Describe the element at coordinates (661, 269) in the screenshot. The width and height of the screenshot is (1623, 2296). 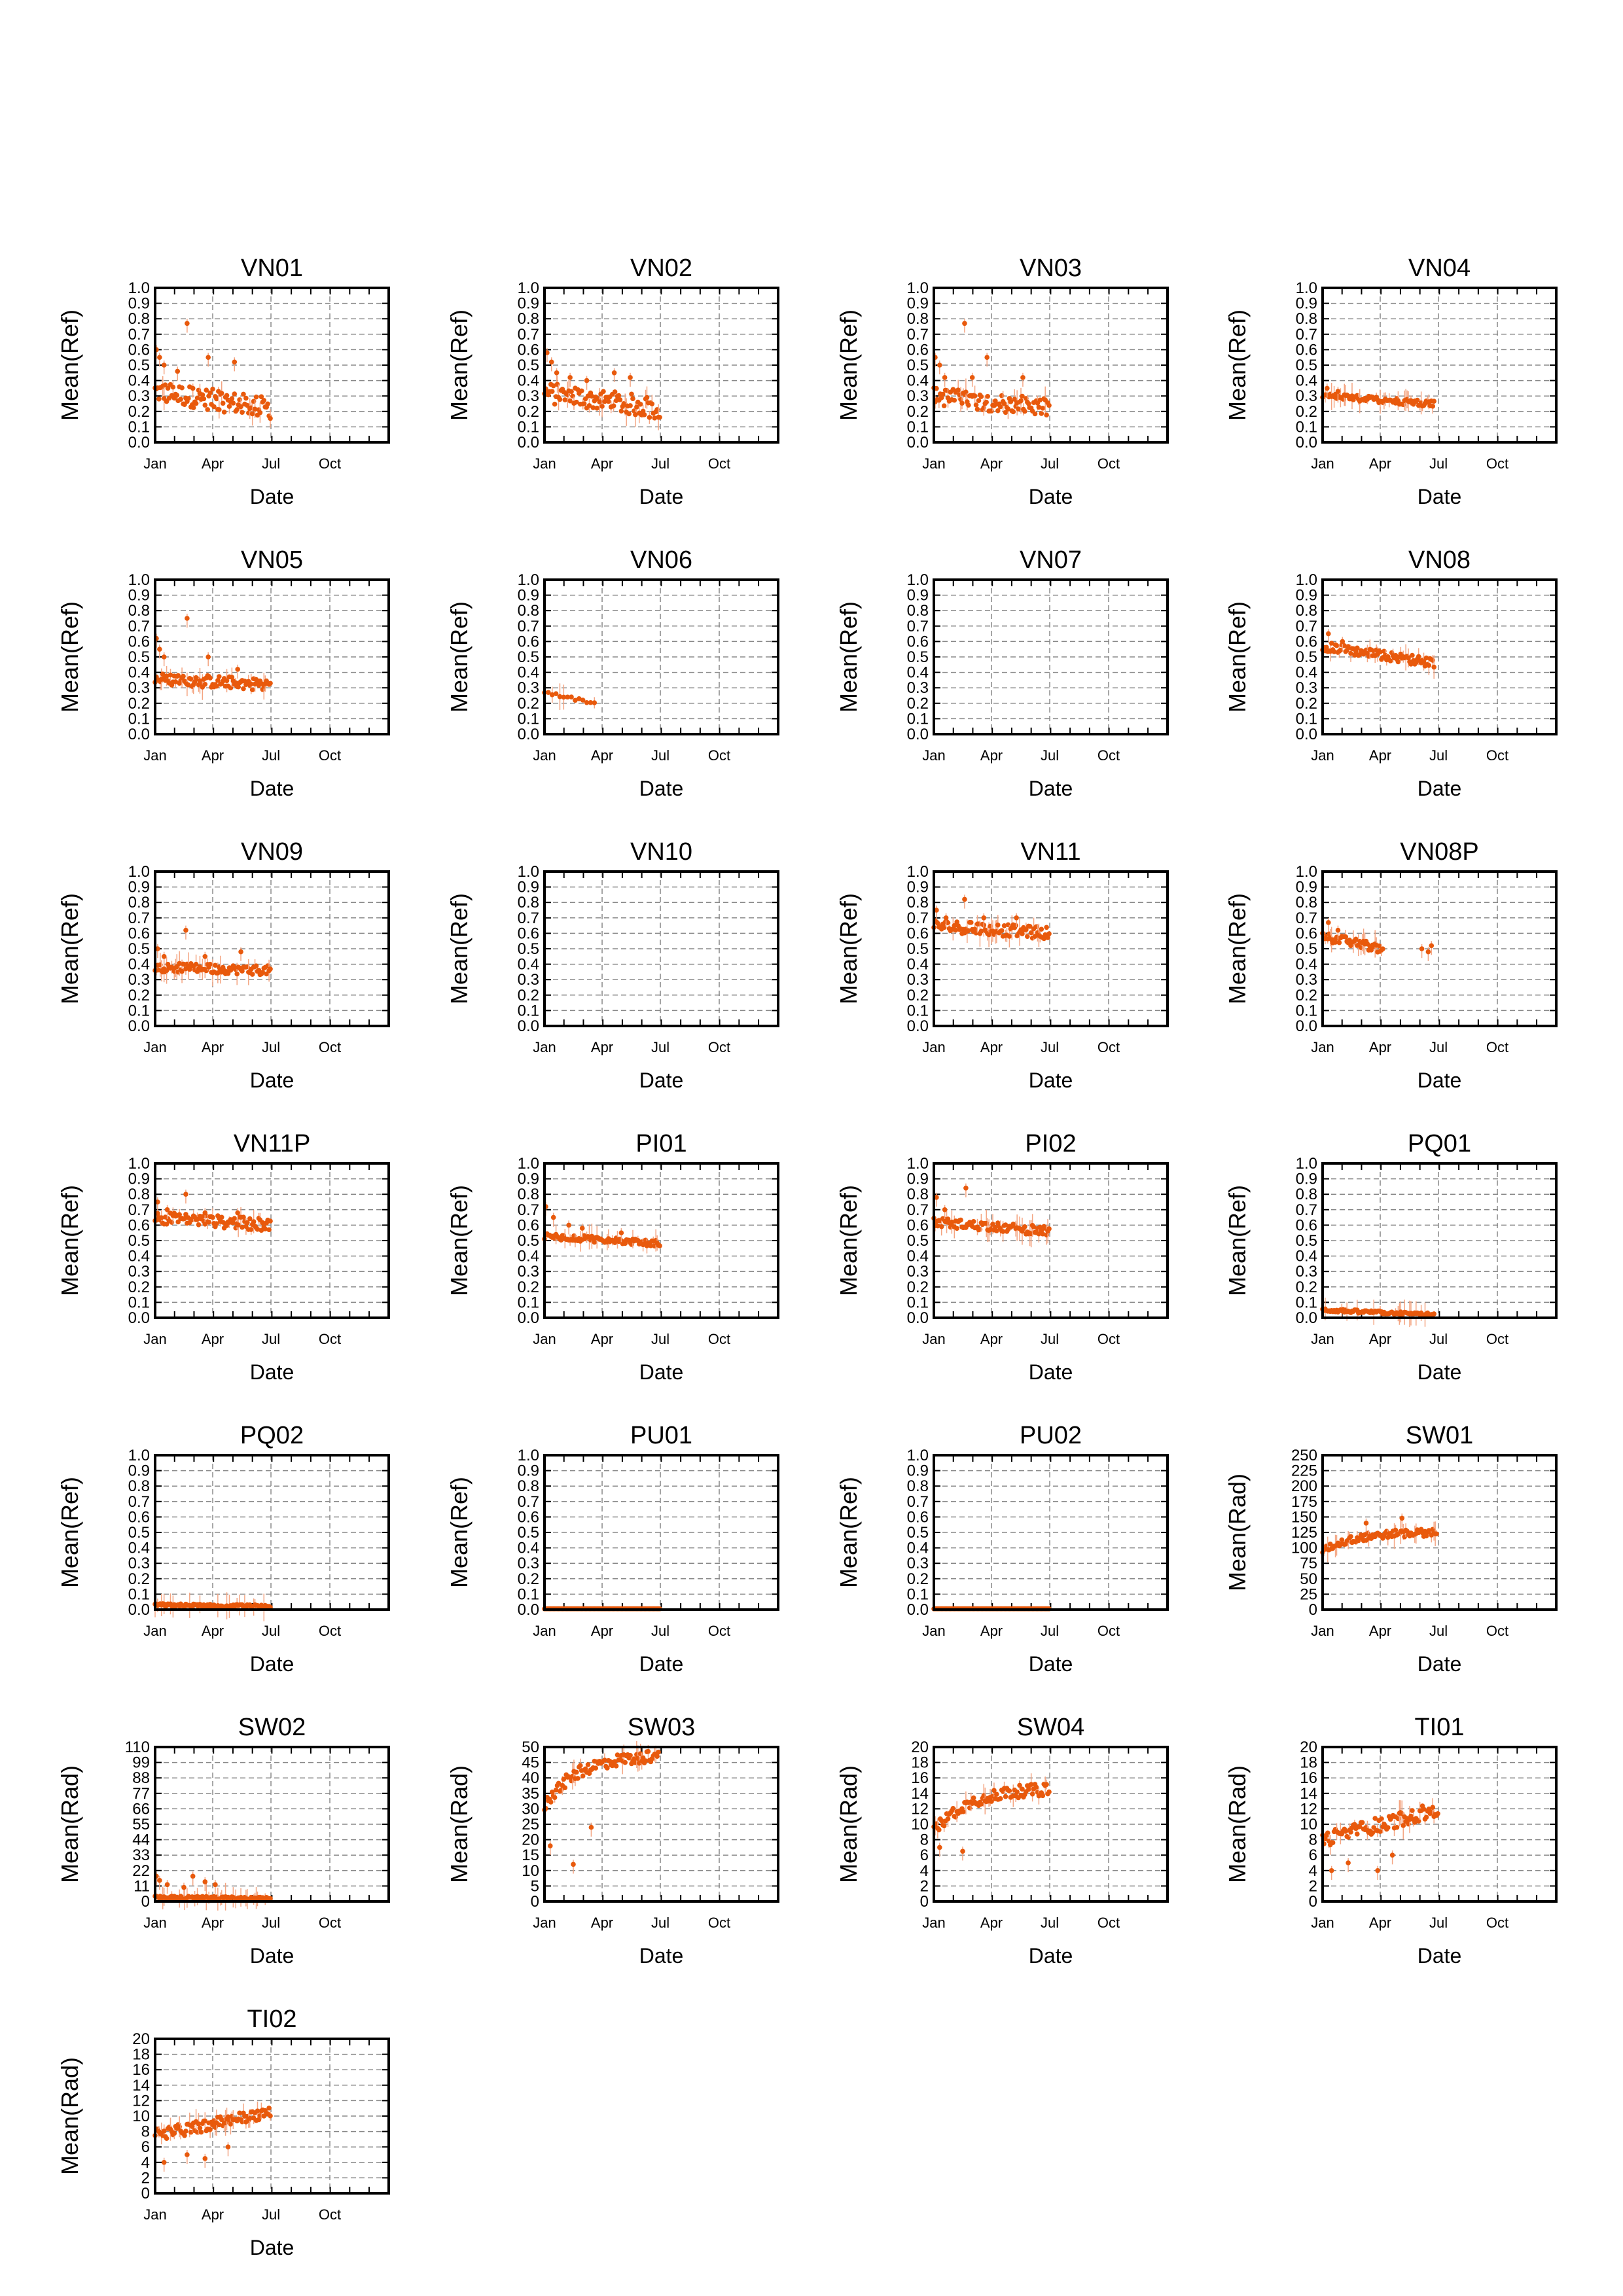
I see `panel-title: VN02` at that location.